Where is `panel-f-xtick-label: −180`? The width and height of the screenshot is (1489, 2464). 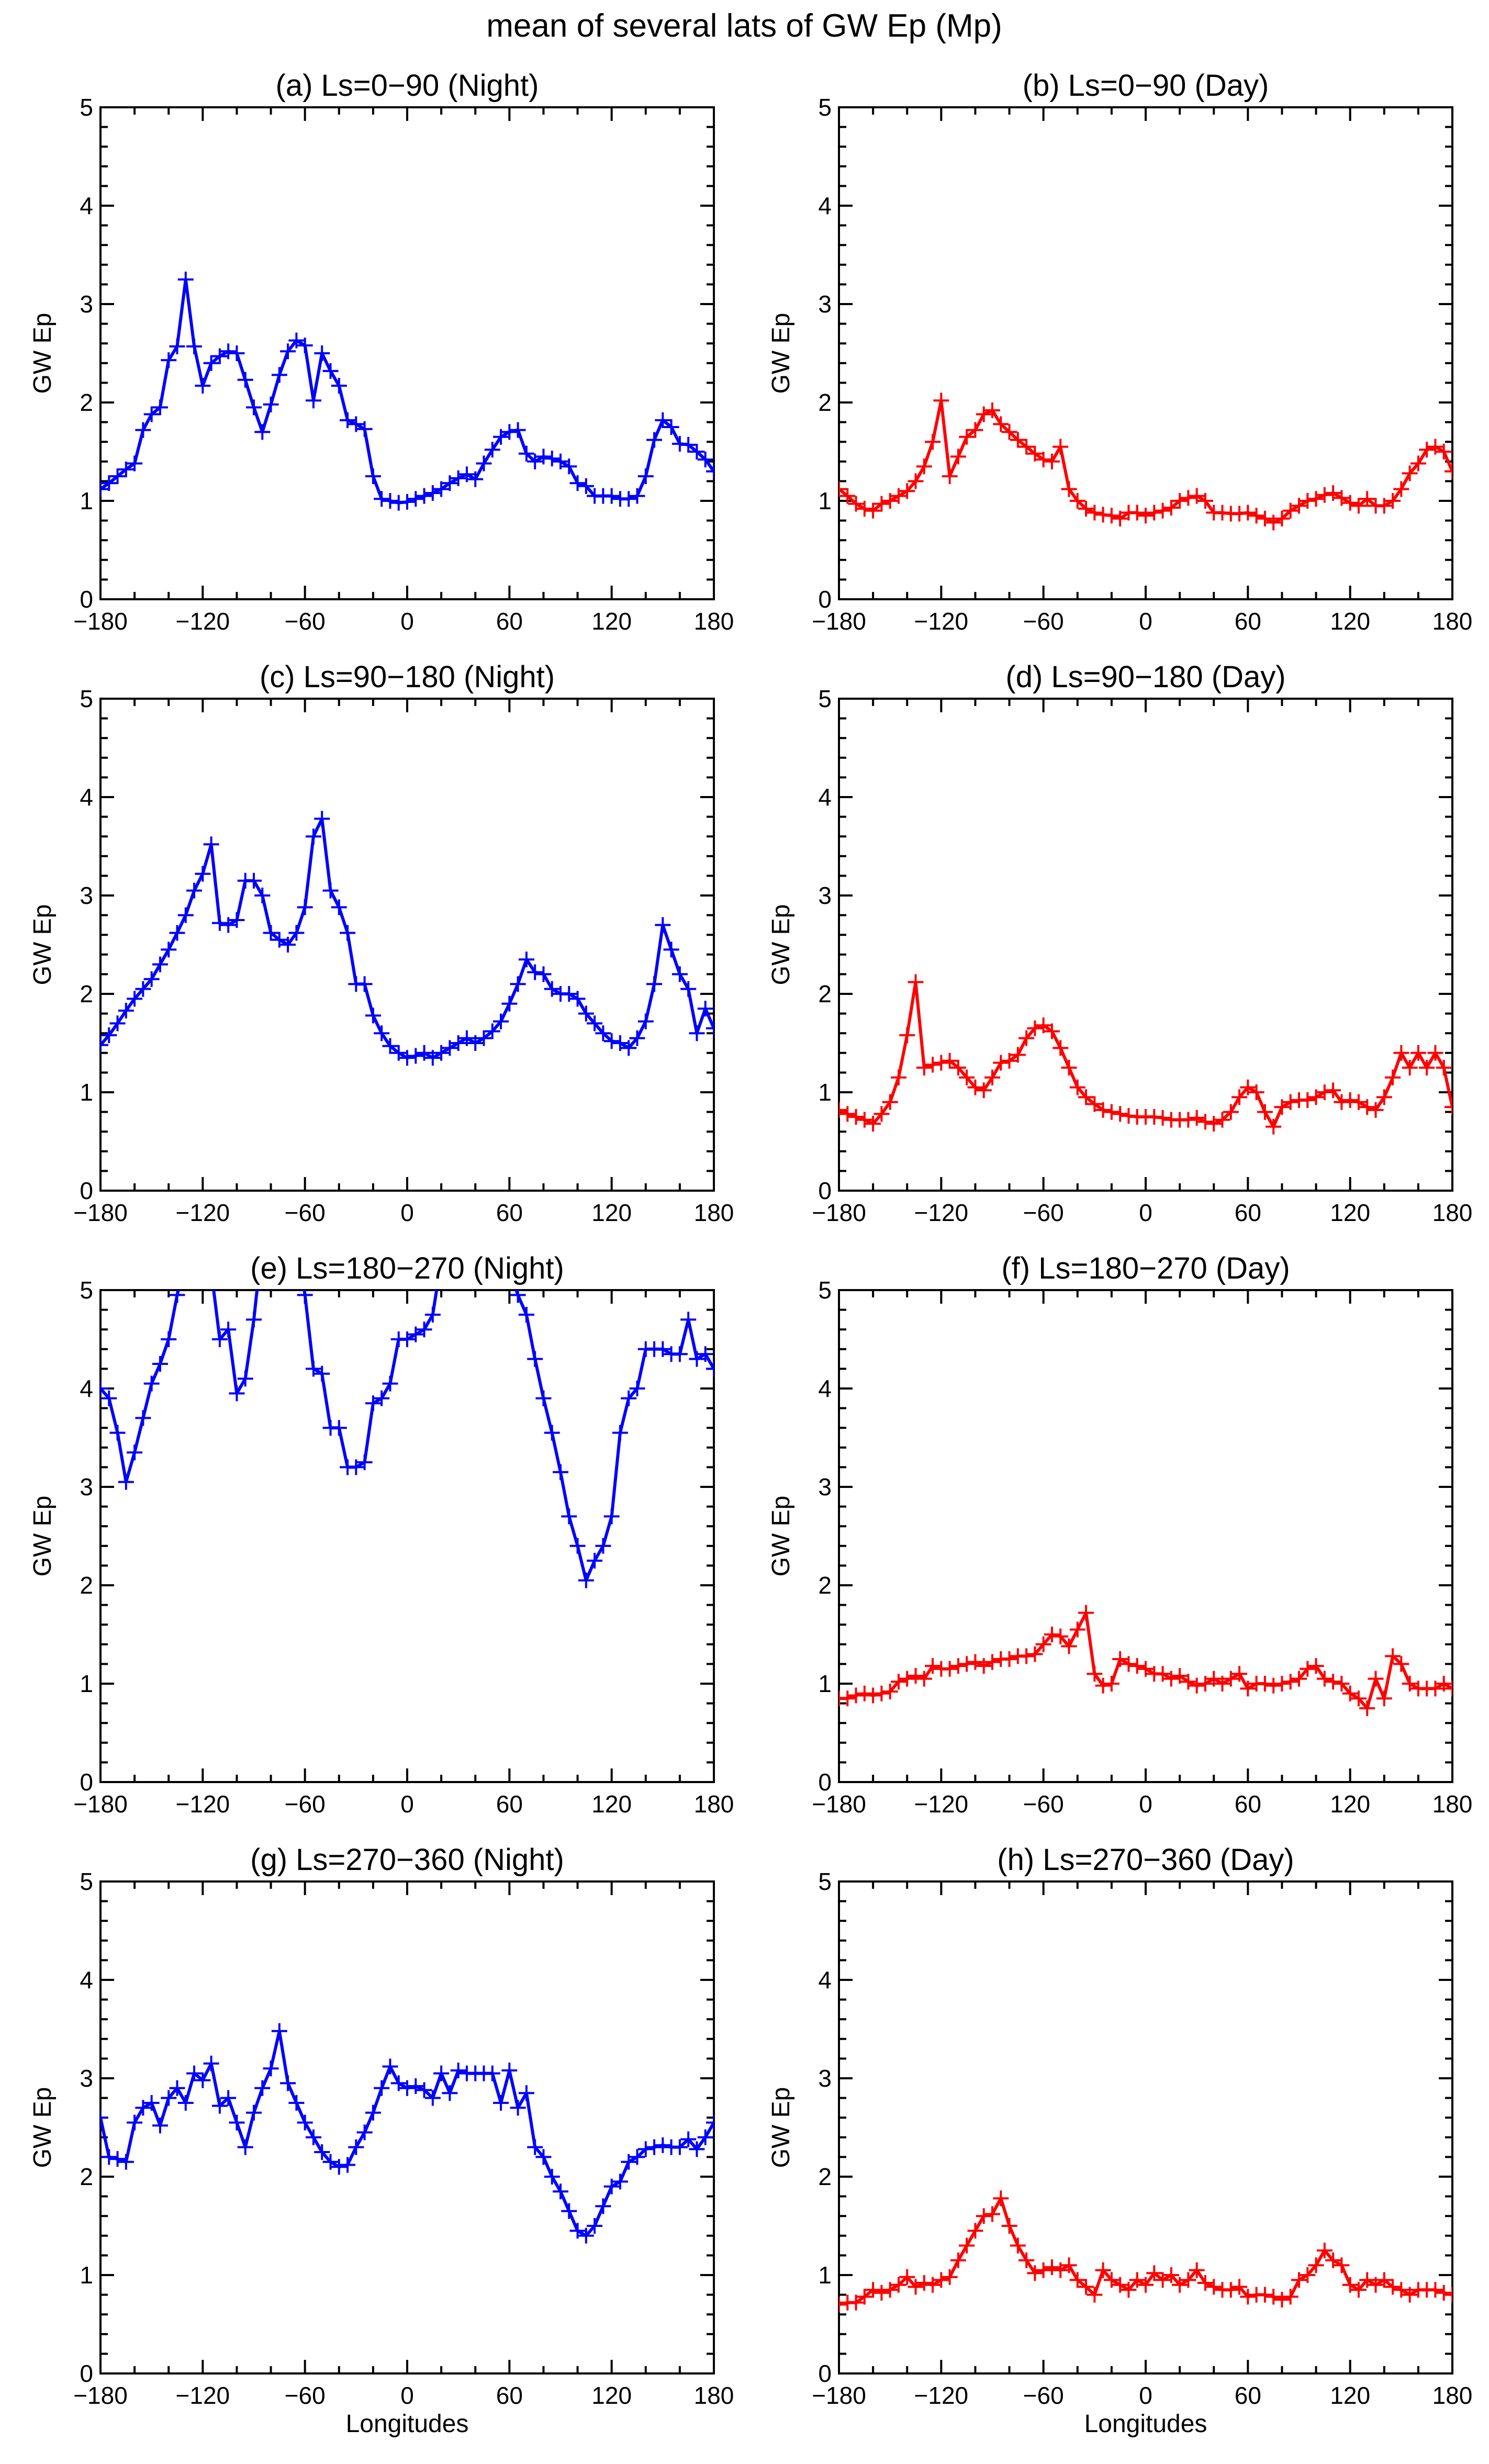 panel-f-xtick-label: −180 is located at coordinates (839, 1804).